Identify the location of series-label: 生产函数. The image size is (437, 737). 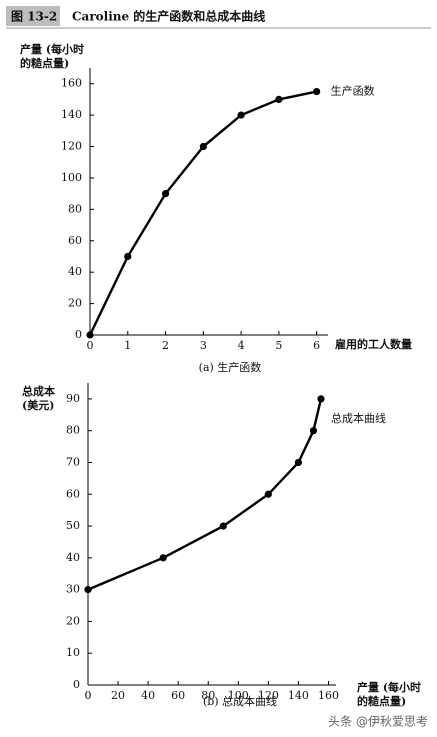
(353, 91).